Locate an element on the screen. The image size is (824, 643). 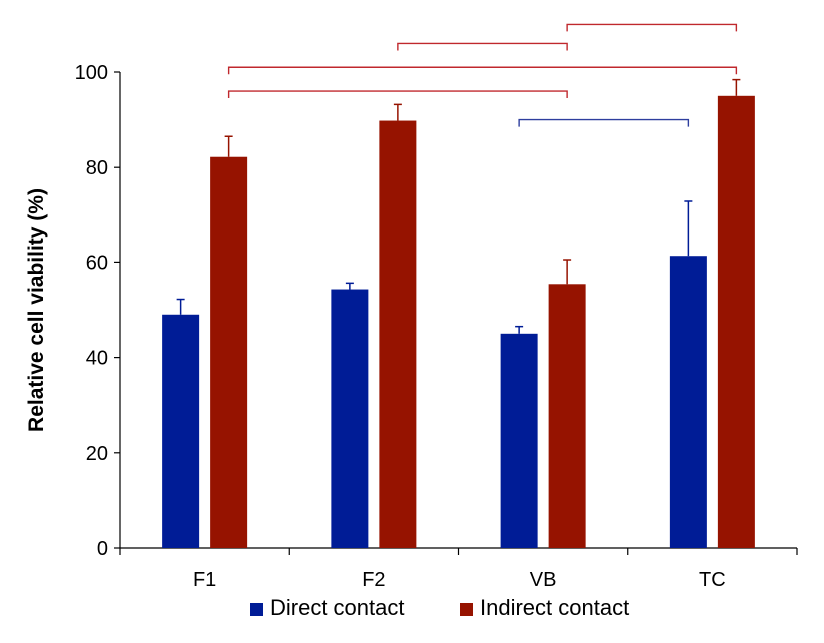
x-category-label: F2 is located at coordinates (373, 580).